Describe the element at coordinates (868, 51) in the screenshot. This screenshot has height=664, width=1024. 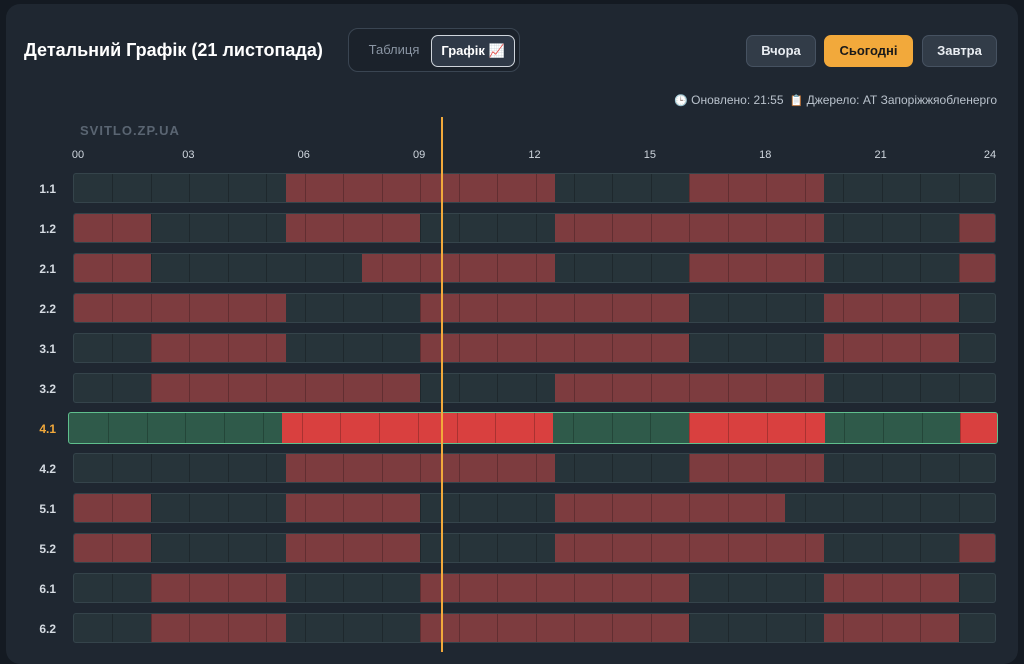
I see `today-button: Сьогодні` at that location.